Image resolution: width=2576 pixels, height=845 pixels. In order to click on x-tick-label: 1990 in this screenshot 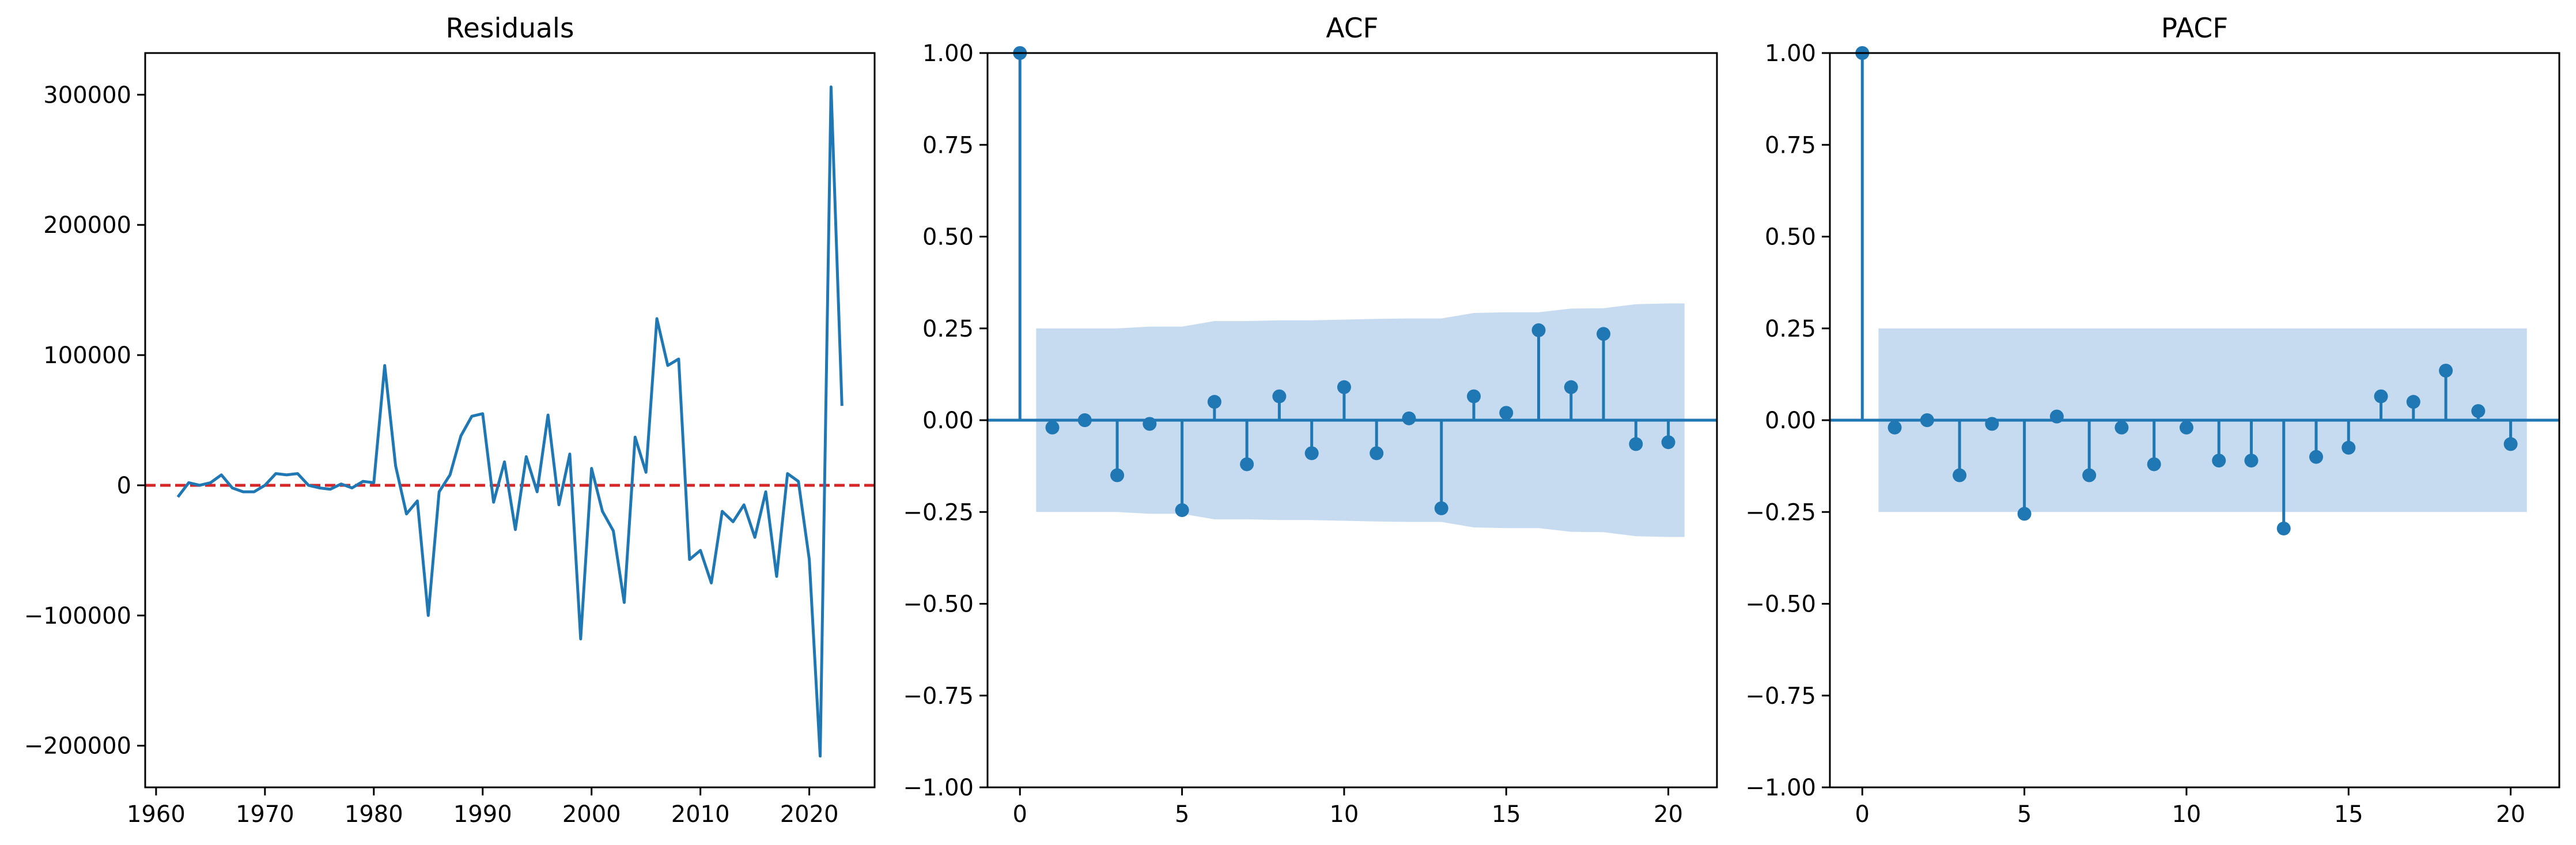, I will do `click(482, 814)`.